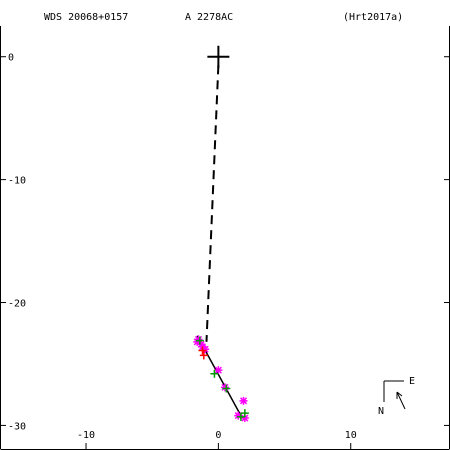  I want to click on compass: NE, so click(396, 396).